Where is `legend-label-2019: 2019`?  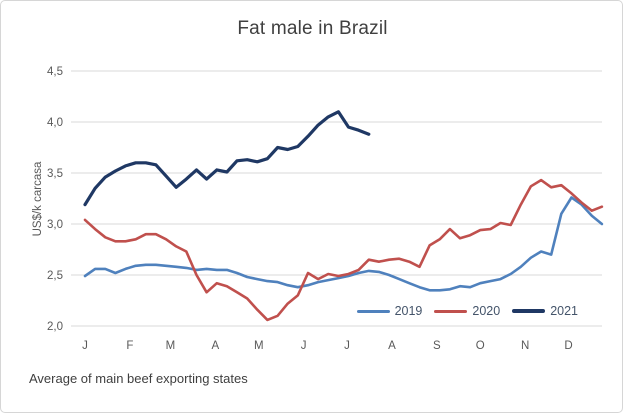
legend-label-2019: 2019 is located at coordinates (408, 311).